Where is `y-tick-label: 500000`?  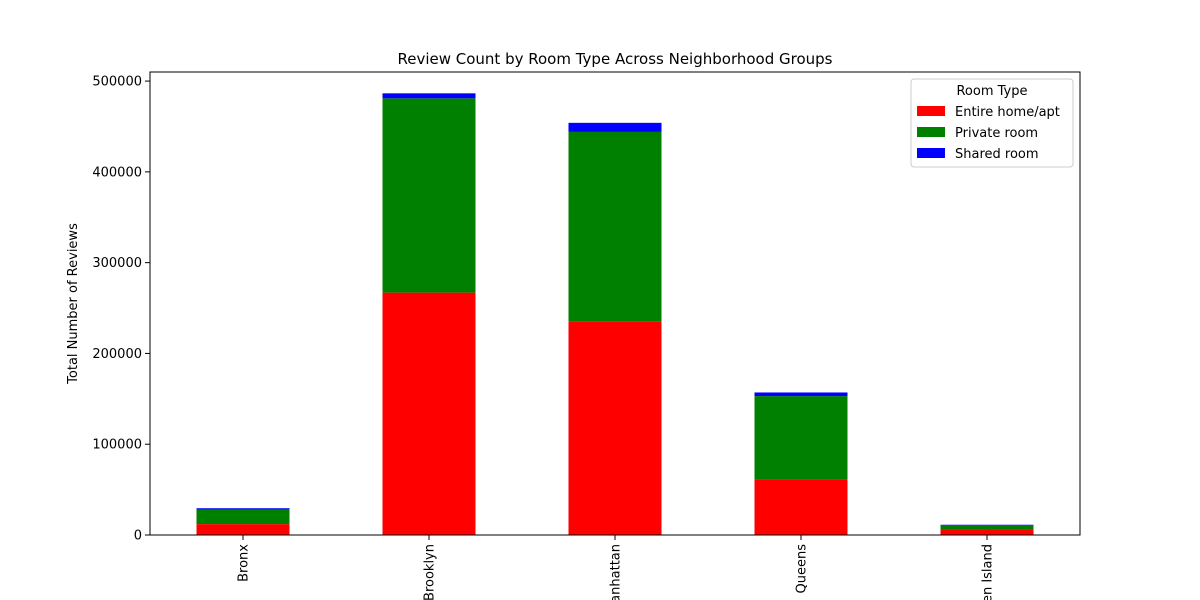 y-tick-label: 500000 is located at coordinates (117, 82).